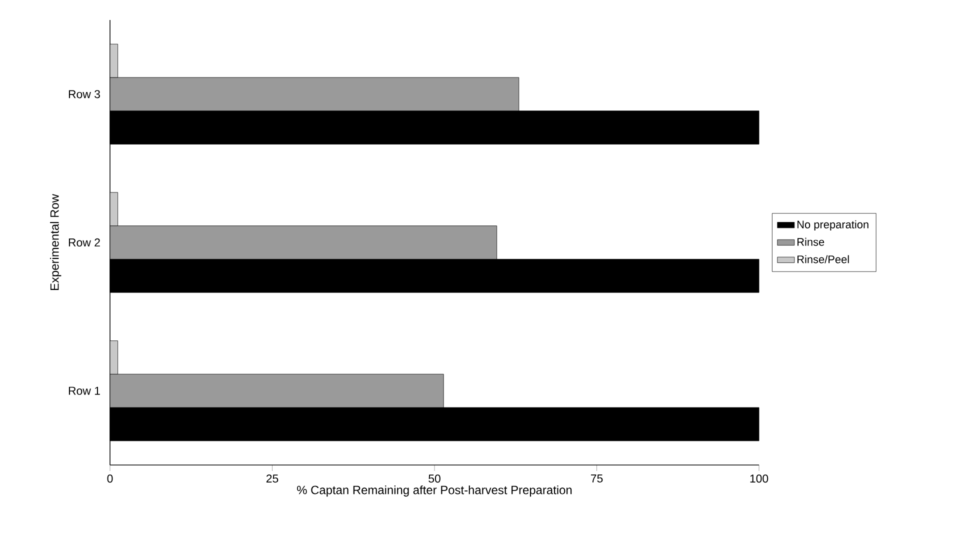 This screenshot has height=538, width=964. I want to click on x-tick-label: 75, so click(596, 478).